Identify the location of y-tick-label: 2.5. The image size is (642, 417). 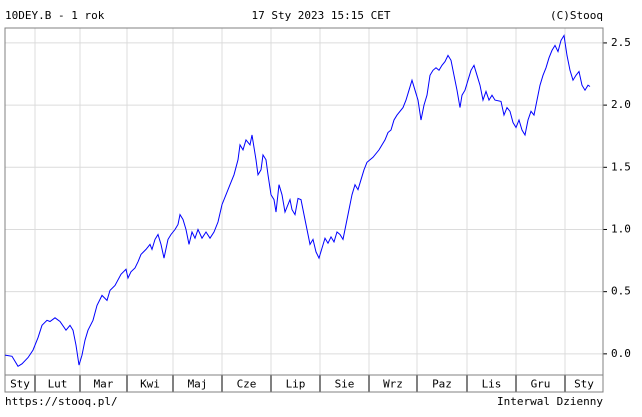
(621, 42).